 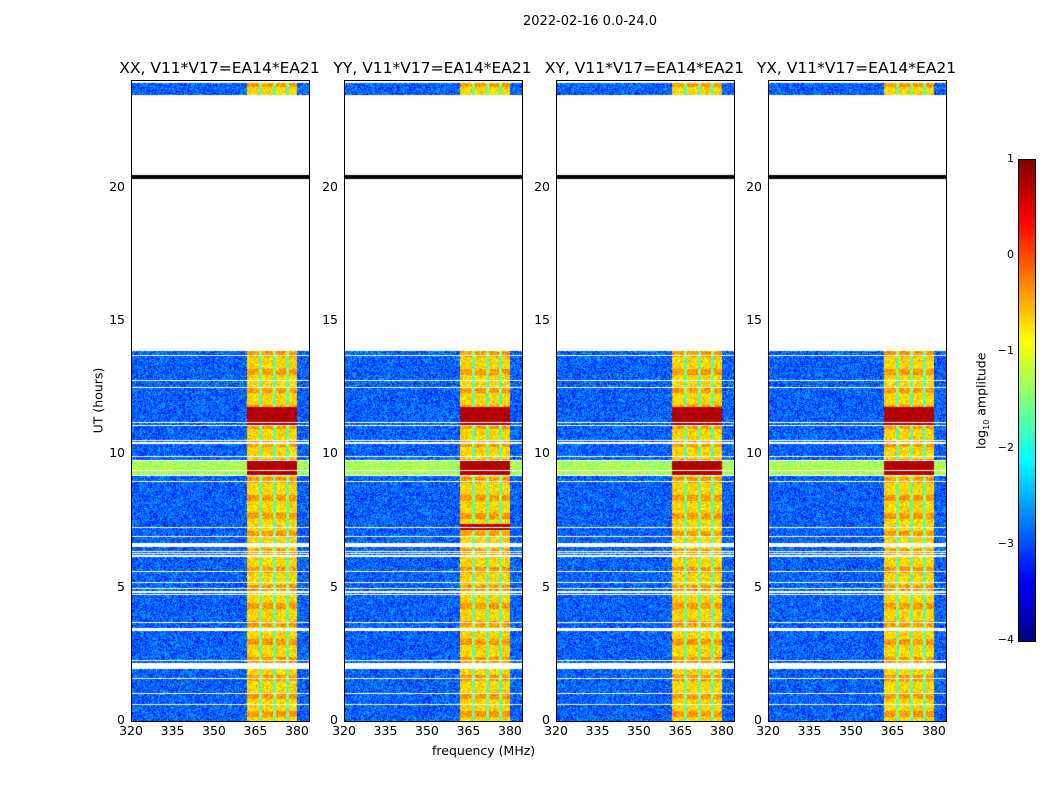 I want to click on x-axis-label: frequency (MHz), so click(x=484, y=750).